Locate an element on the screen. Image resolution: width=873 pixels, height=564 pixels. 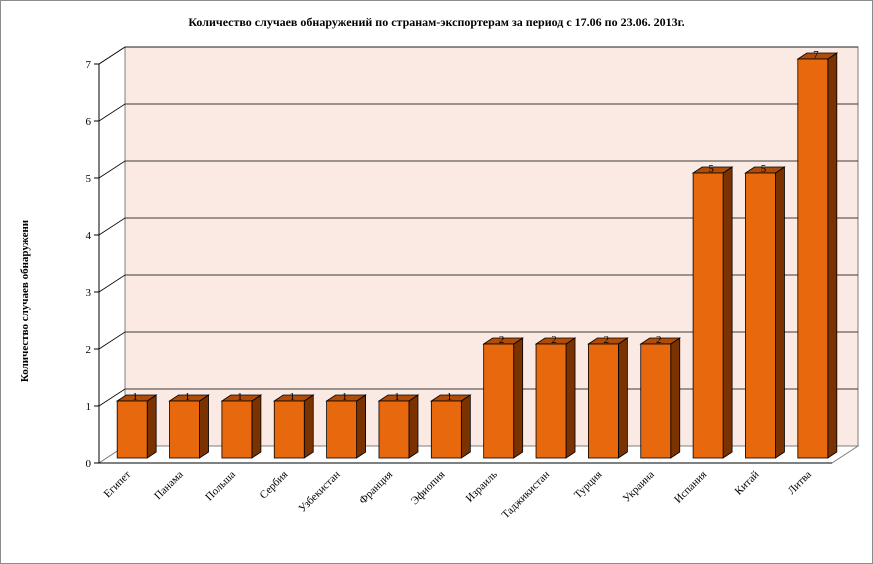
bar-3: 1 is located at coordinates (241, 425).